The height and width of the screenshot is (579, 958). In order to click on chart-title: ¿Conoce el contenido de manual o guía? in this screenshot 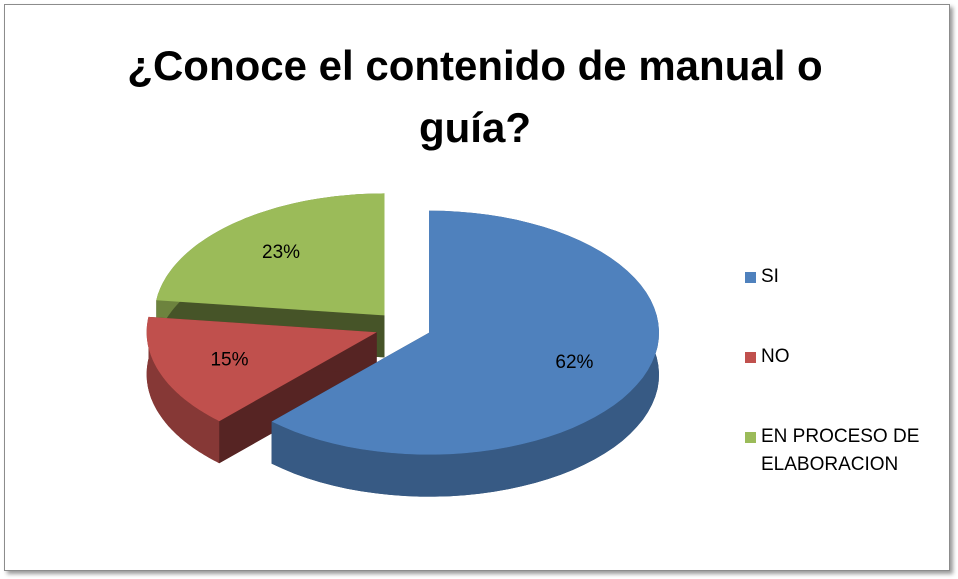, I will do `click(475, 96)`.